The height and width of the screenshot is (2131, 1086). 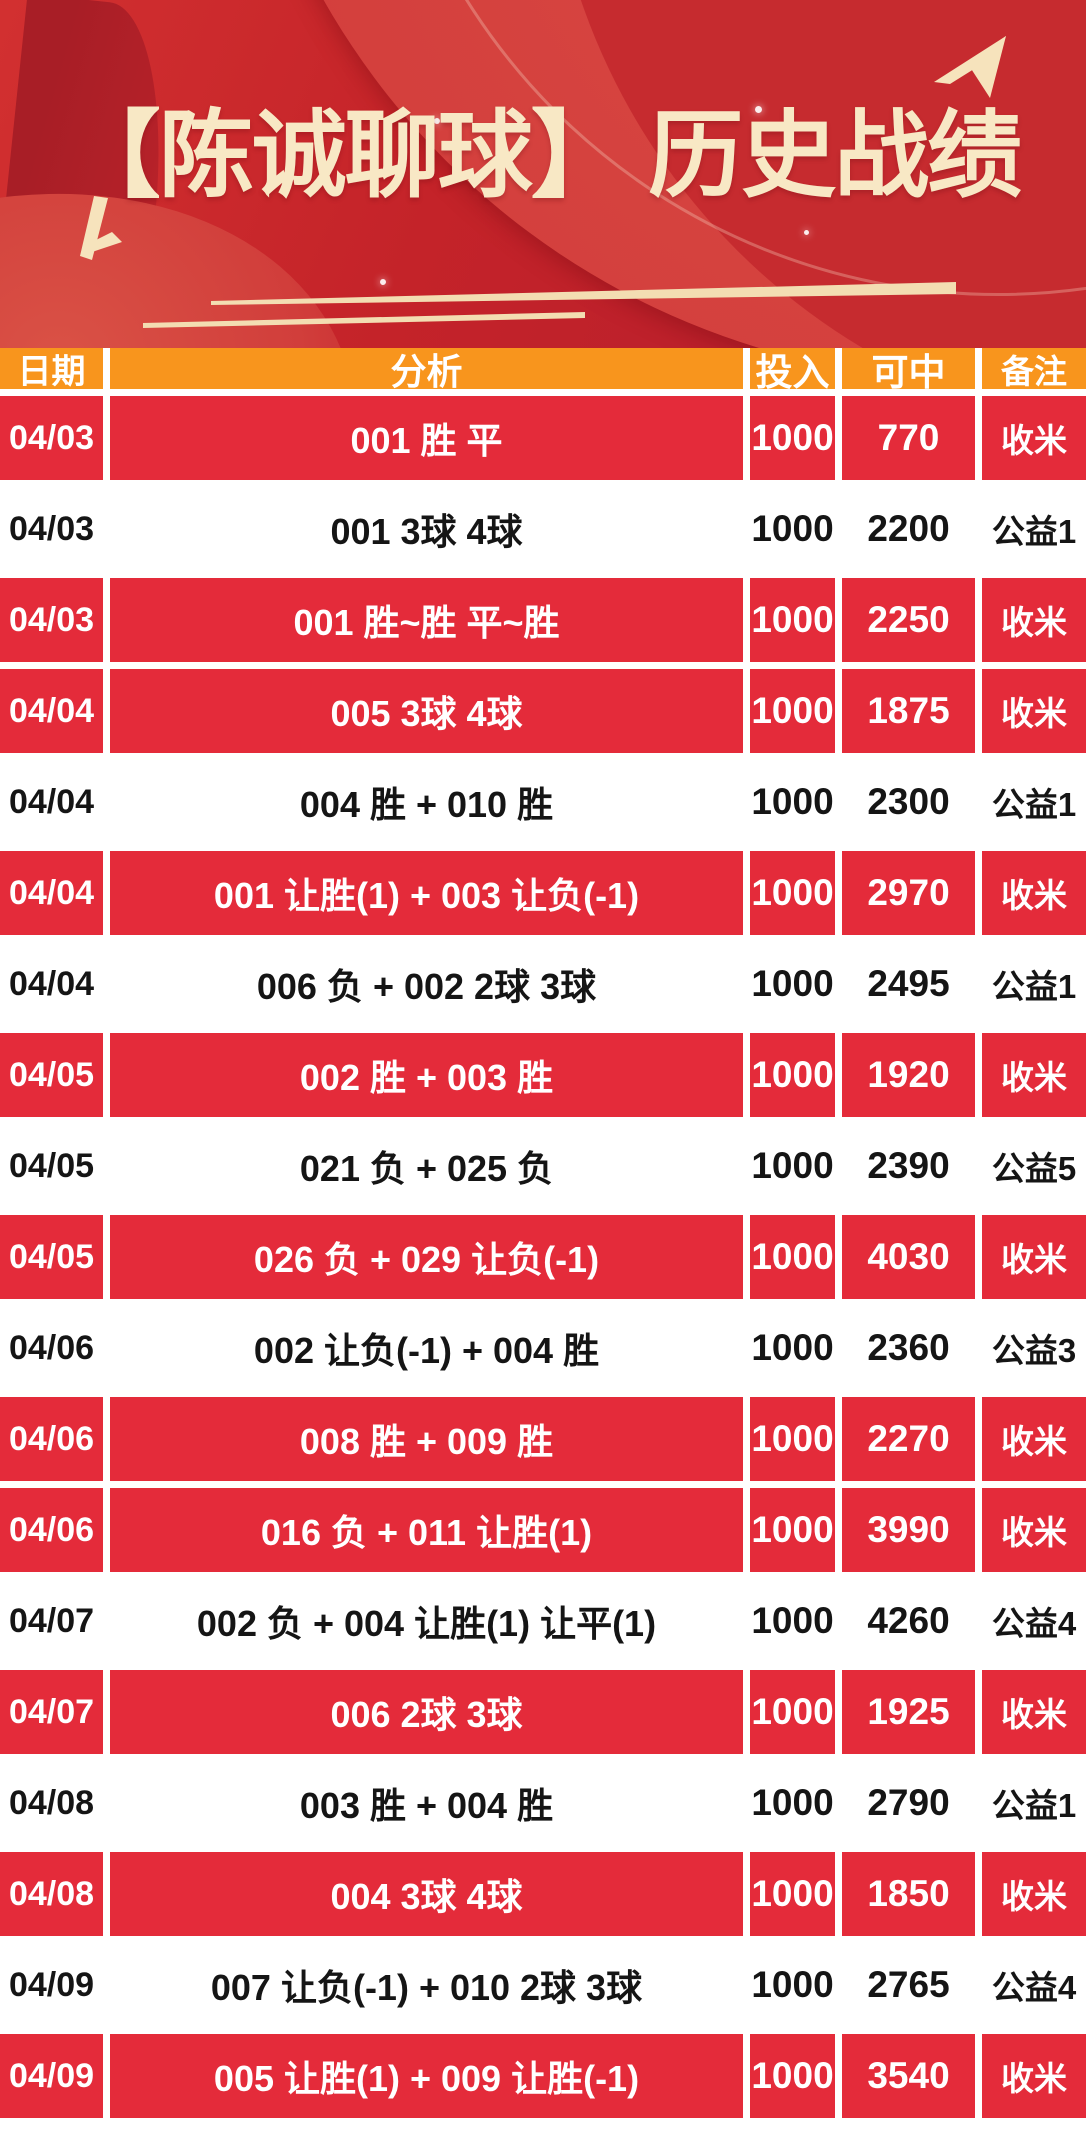 I want to click on win-cell: 2970, so click(x=908, y=893).